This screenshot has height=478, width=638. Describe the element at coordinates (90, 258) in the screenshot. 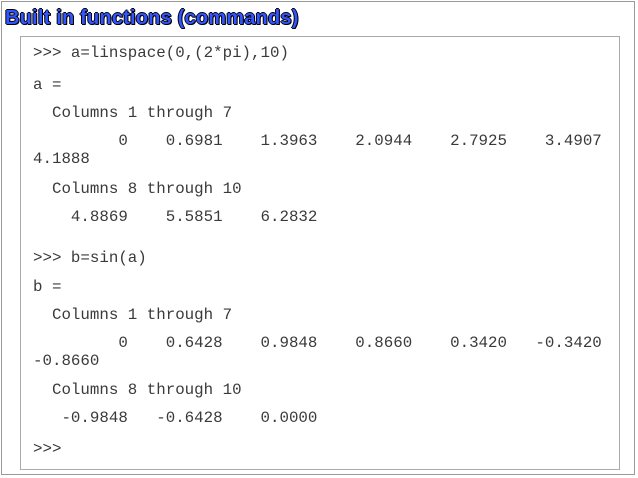

I see `console-line: >>> b=sin(a)` at that location.